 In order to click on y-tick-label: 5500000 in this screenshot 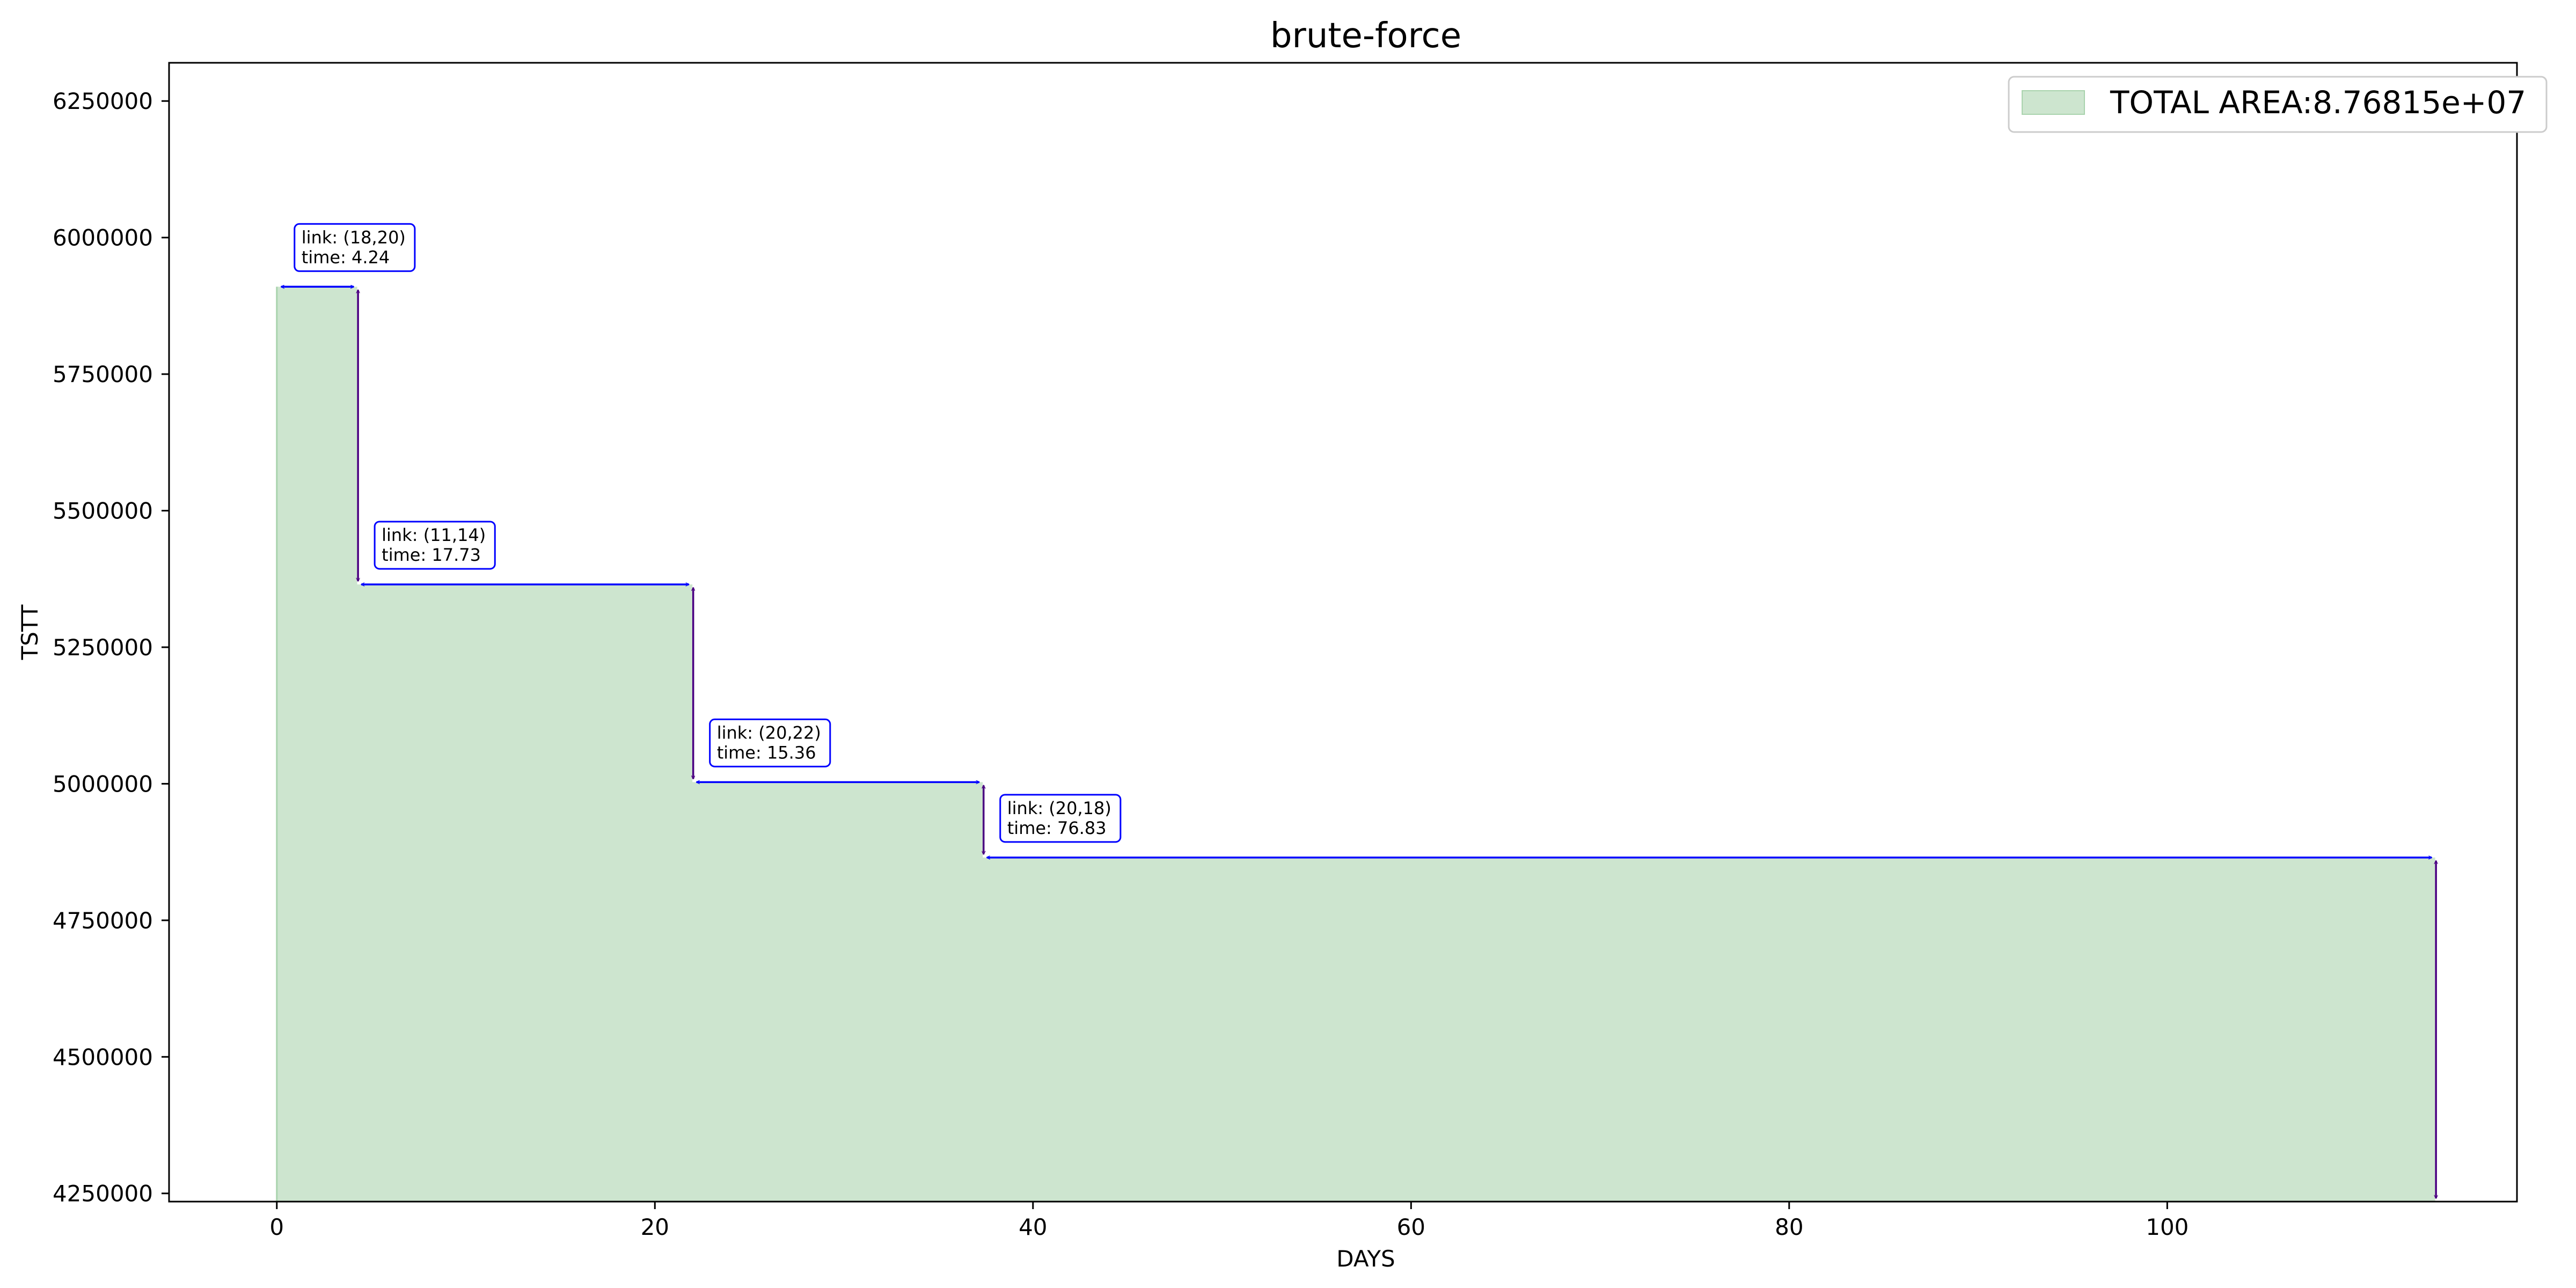, I will do `click(103, 511)`.